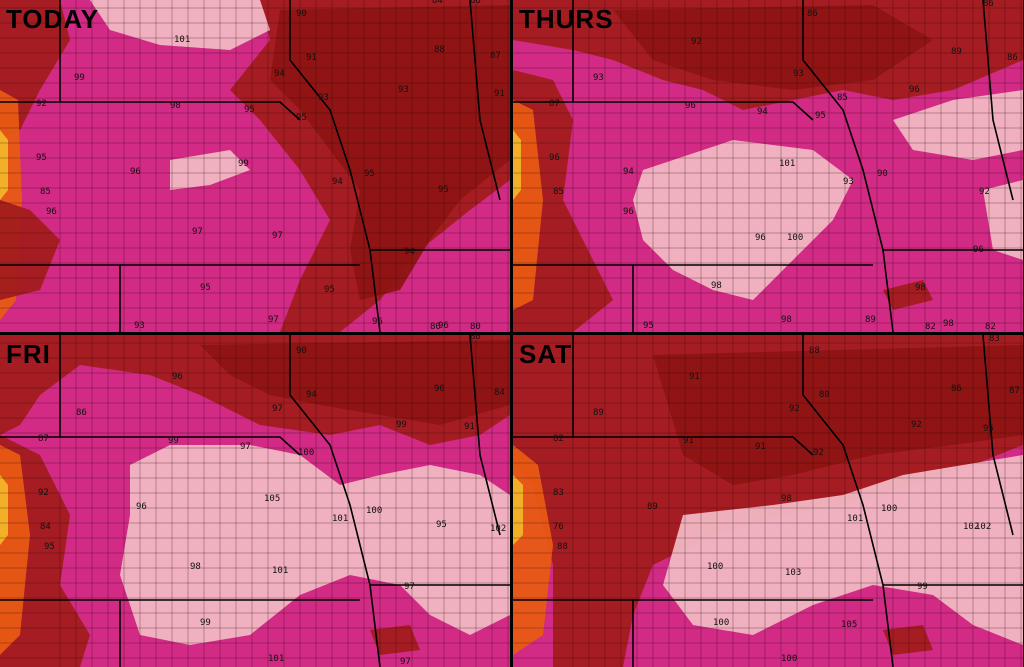 The width and height of the screenshot is (1024, 667). Describe the element at coordinates (546, 354) in the screenshot. I see `panel-label-sat: SAT` at that location.